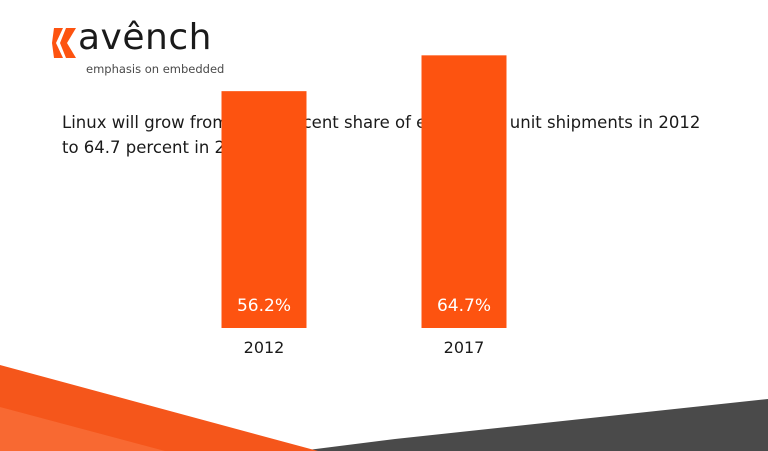 This screenshot has width=768, height=451. I want to click on bar-value-label-2012: 56.2%, so click(264, 306).